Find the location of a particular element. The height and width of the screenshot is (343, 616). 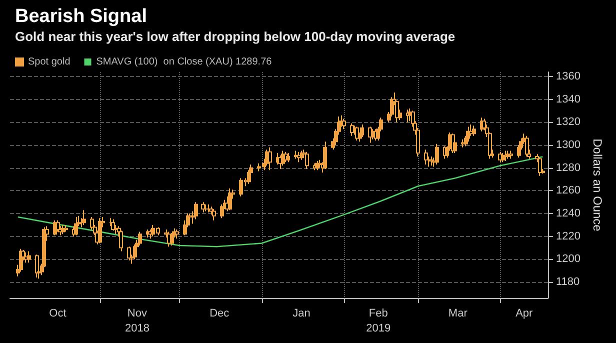

chart-subtitle: Gold near this year's low after dropping below 100-day moving average is located at coordinates (235, 36).